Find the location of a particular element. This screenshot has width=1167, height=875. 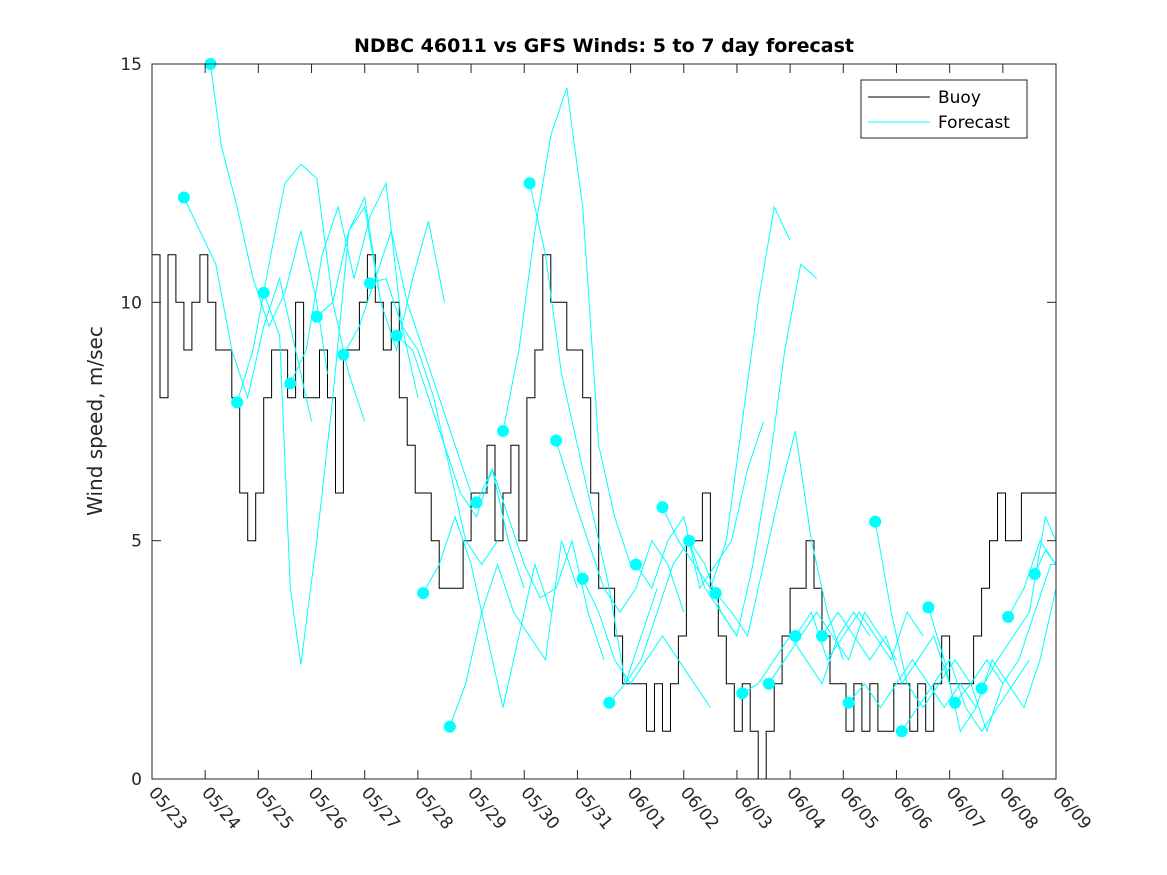

legend-buoy-label: Buoy is located at coordinates (959, 98).